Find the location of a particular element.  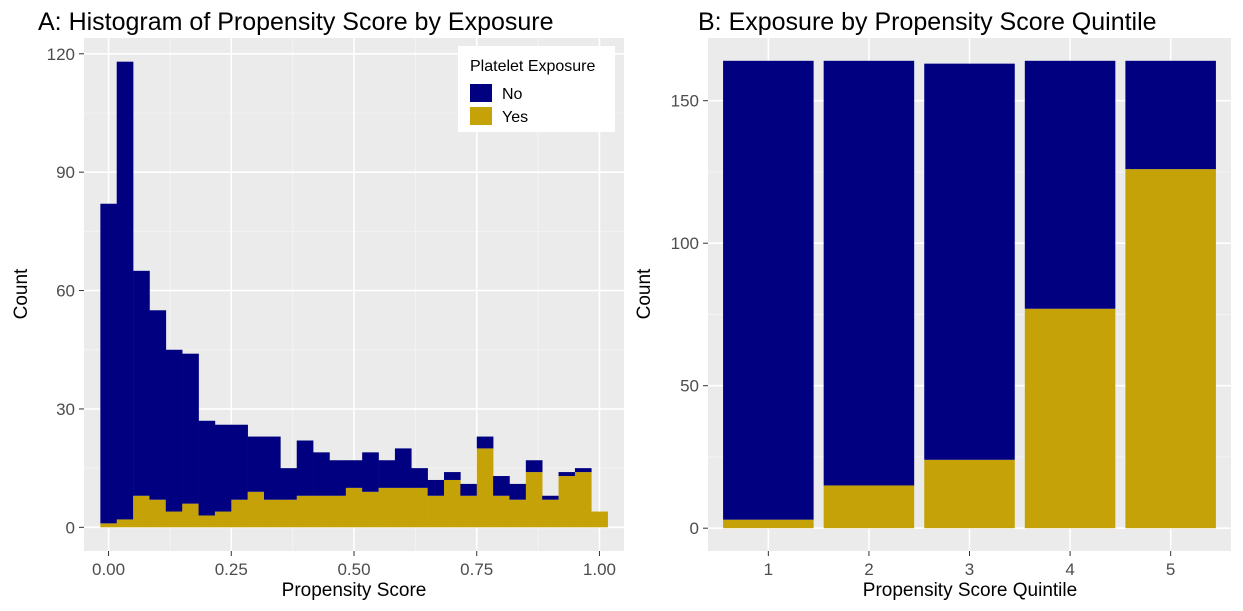

y-tick-label: 120 is located at coordinates (61, 54).